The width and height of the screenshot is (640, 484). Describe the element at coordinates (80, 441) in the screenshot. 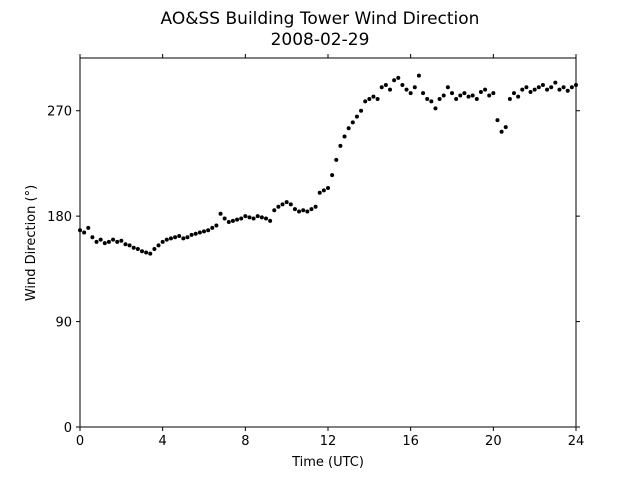

I see `x-tick-label: 0` at that location.